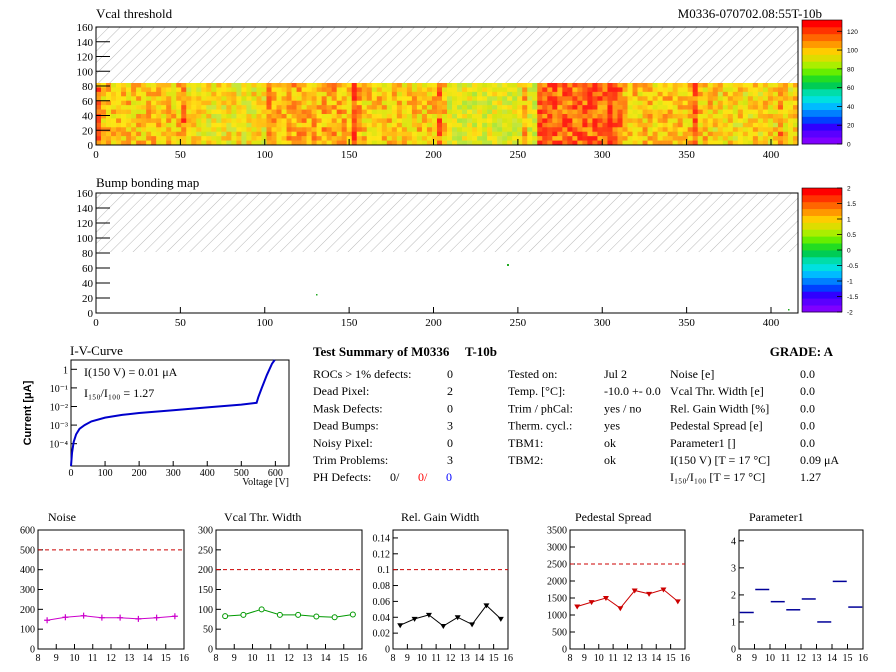 The image size is (896, 672). Describe the element at coordinates (853, 297) in the screenshot. I see `scale-tick-label: -1.5` at that location.